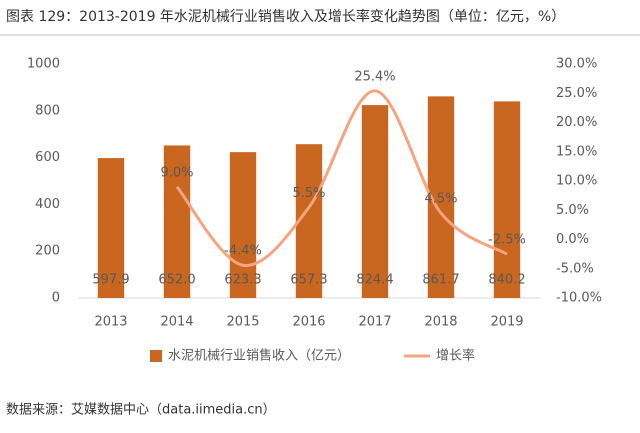 This screenshot has height=433, width=640. I want to click on bar-value-label: 623.3, so click(242, 280).